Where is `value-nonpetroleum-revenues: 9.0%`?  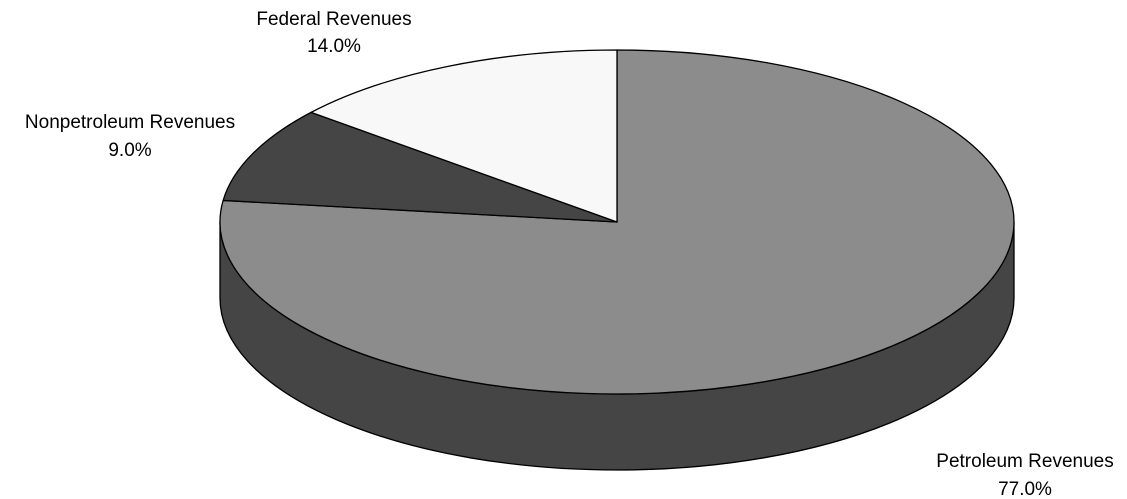
value-nonpetroleum-revenues: 9.0% is located at coordinates (129, 150).